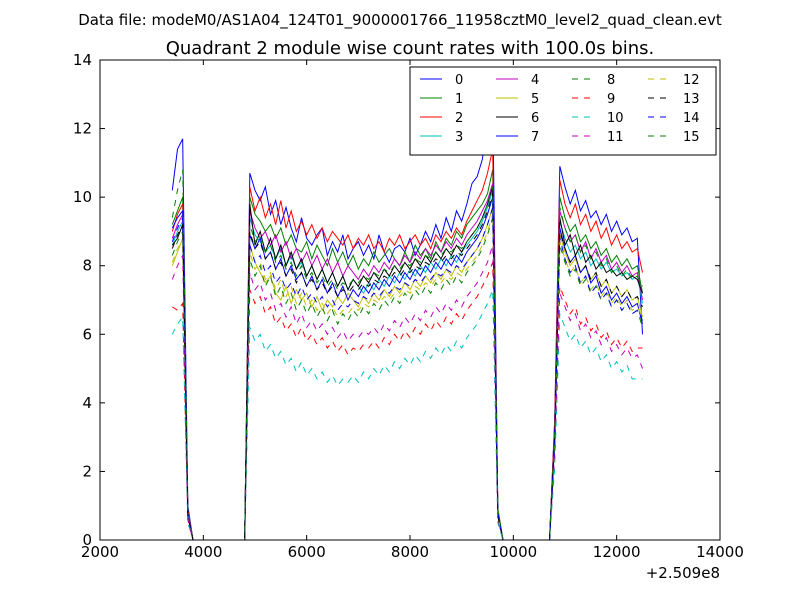  Describe the element at coordinates (82, 129) in the screenshot. I see `y-tick-label: 12` at that location.